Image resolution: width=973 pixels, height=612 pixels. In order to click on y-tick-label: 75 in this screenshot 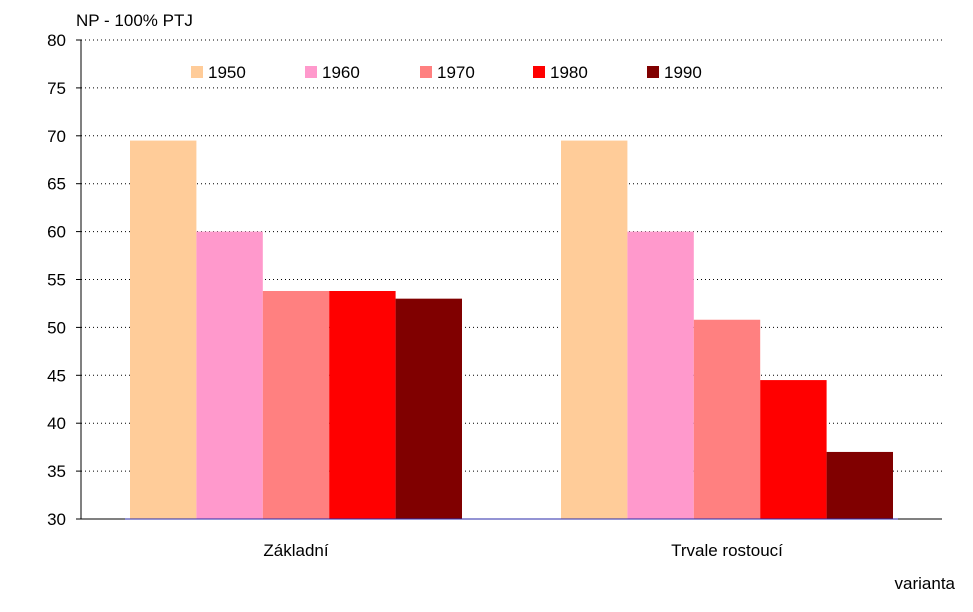, I will do `click(56, 88)`.